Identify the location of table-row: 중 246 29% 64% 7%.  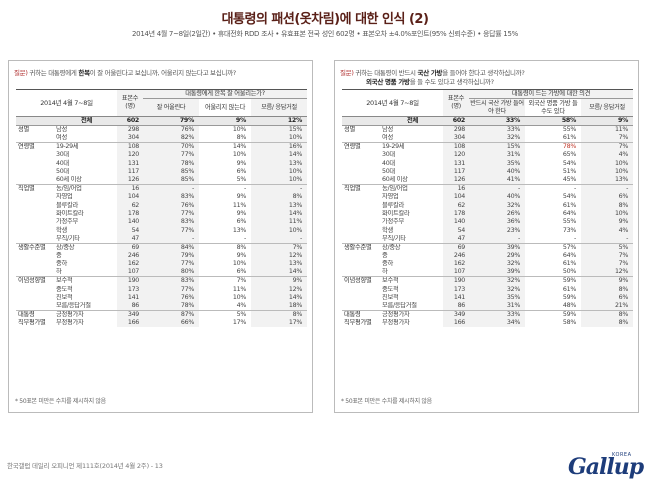
(488, 256).